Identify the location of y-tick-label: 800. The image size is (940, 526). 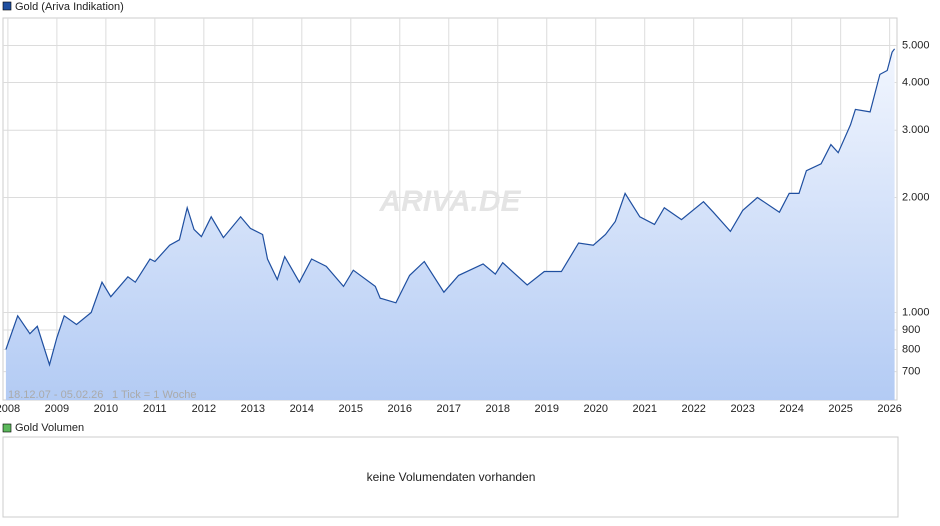
(911, 349).